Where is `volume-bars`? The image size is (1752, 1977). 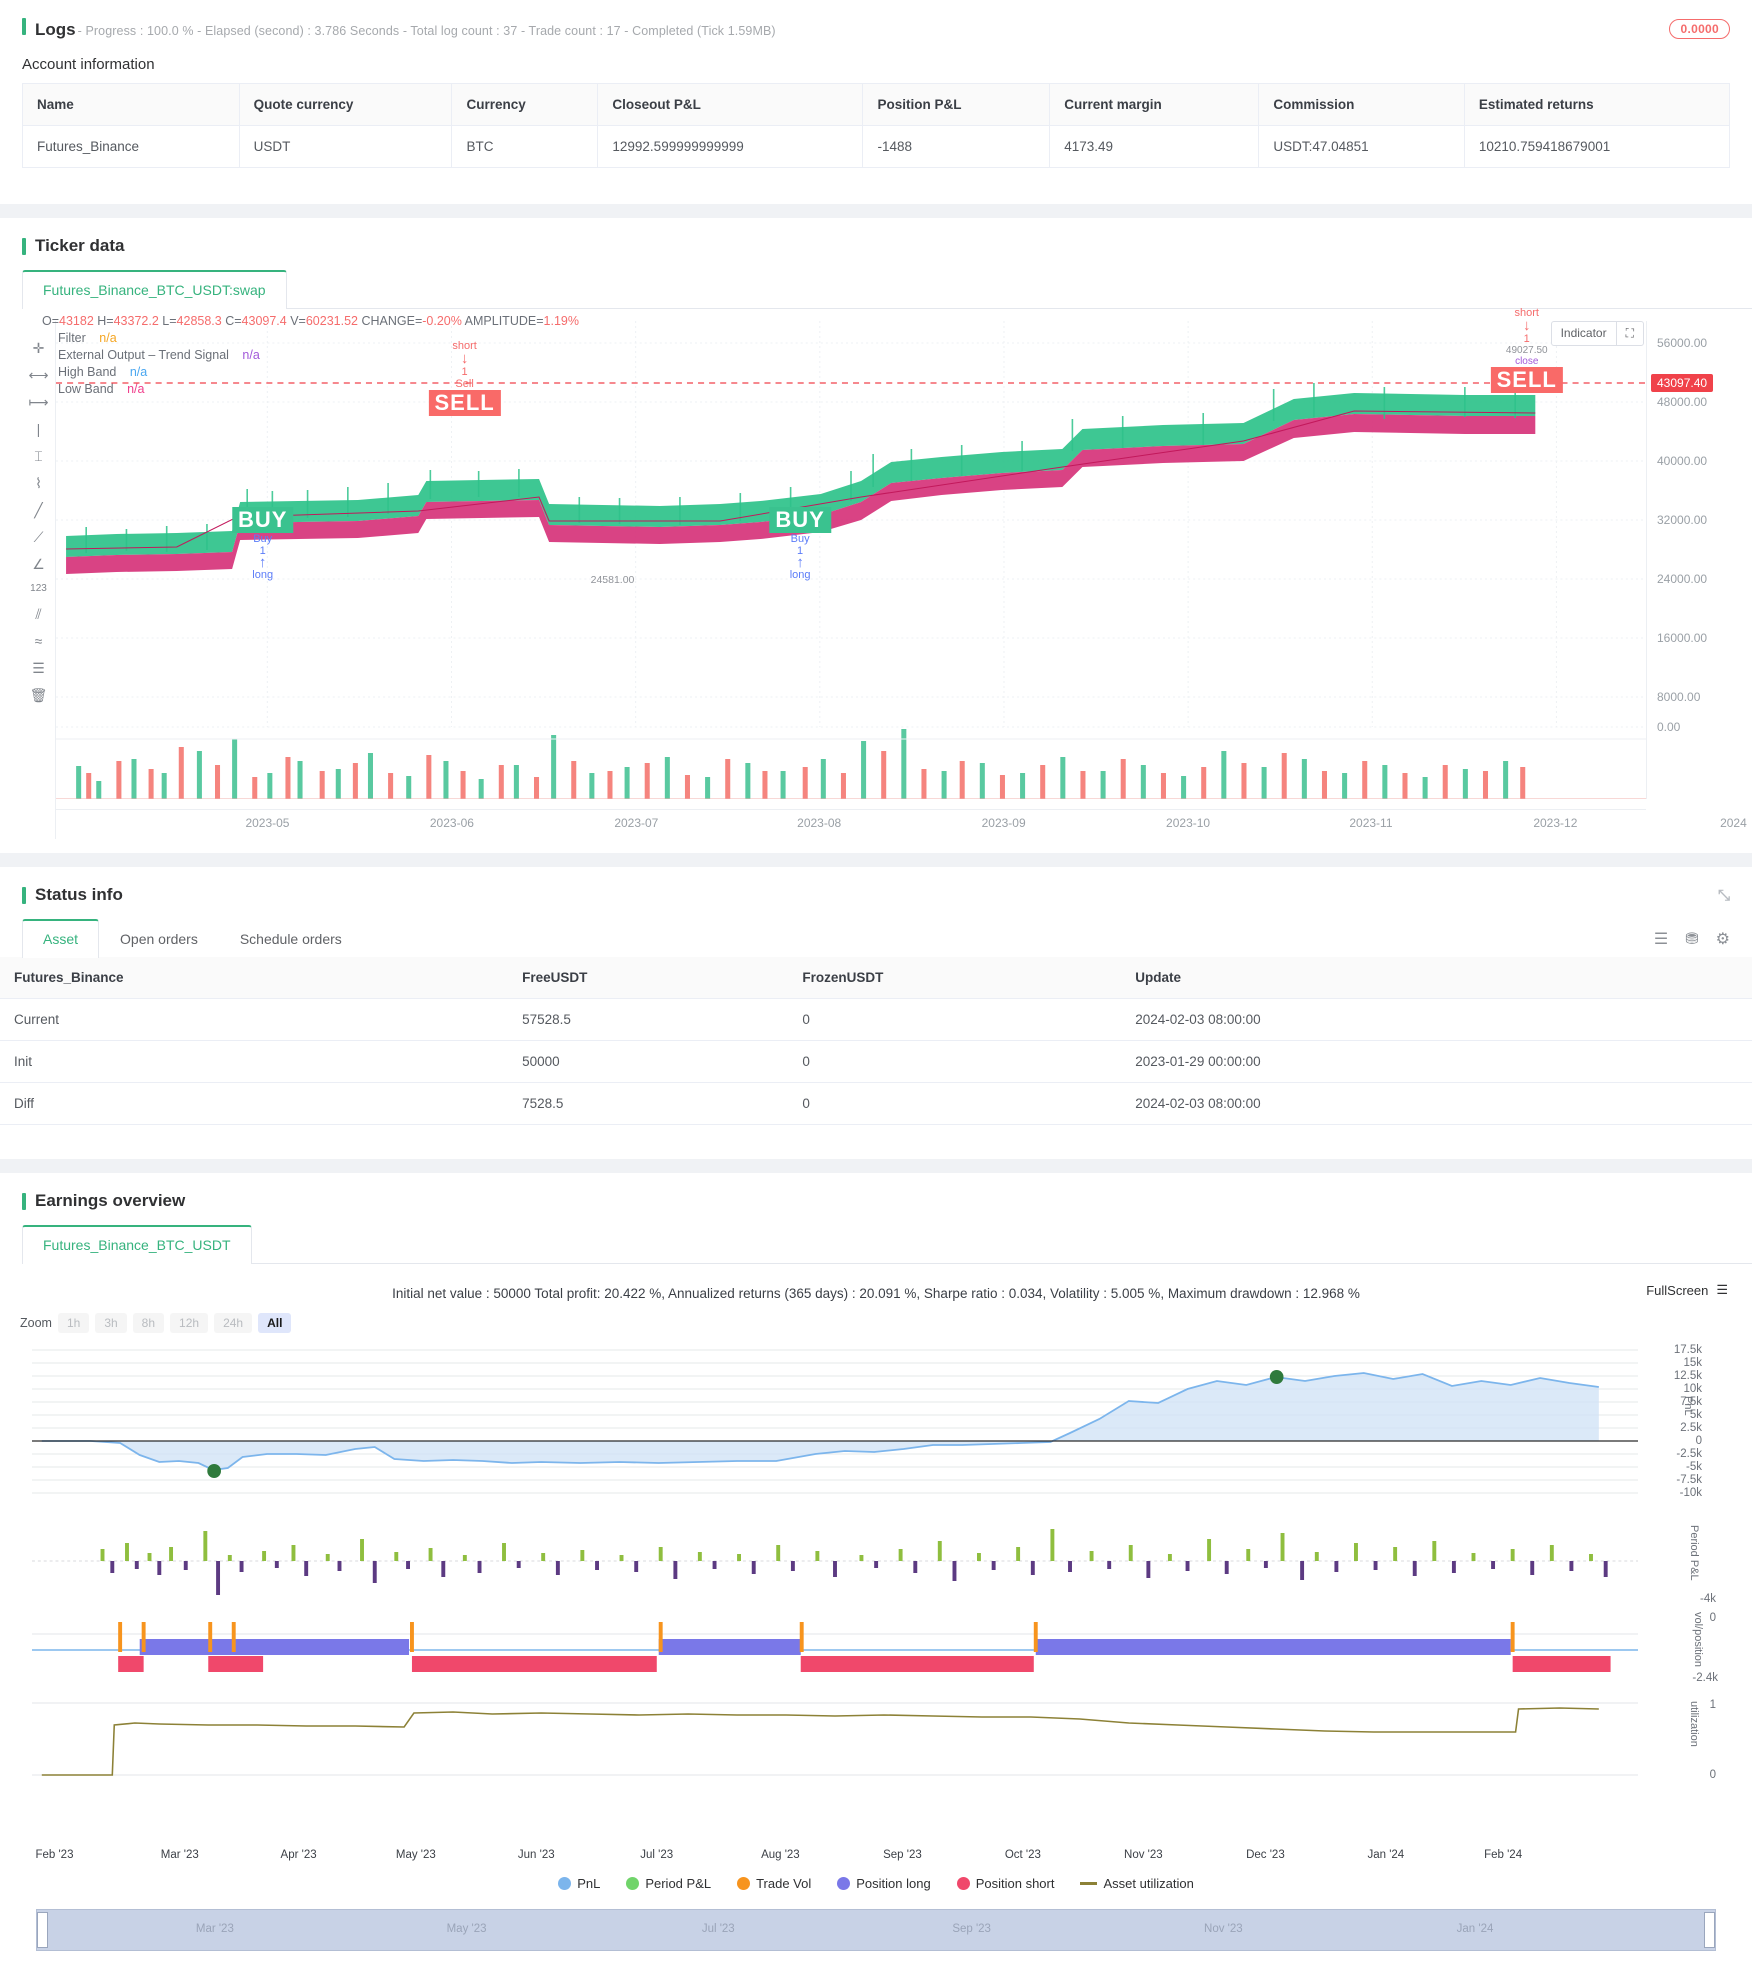 volume-bars is located at coordinates (801, 764).